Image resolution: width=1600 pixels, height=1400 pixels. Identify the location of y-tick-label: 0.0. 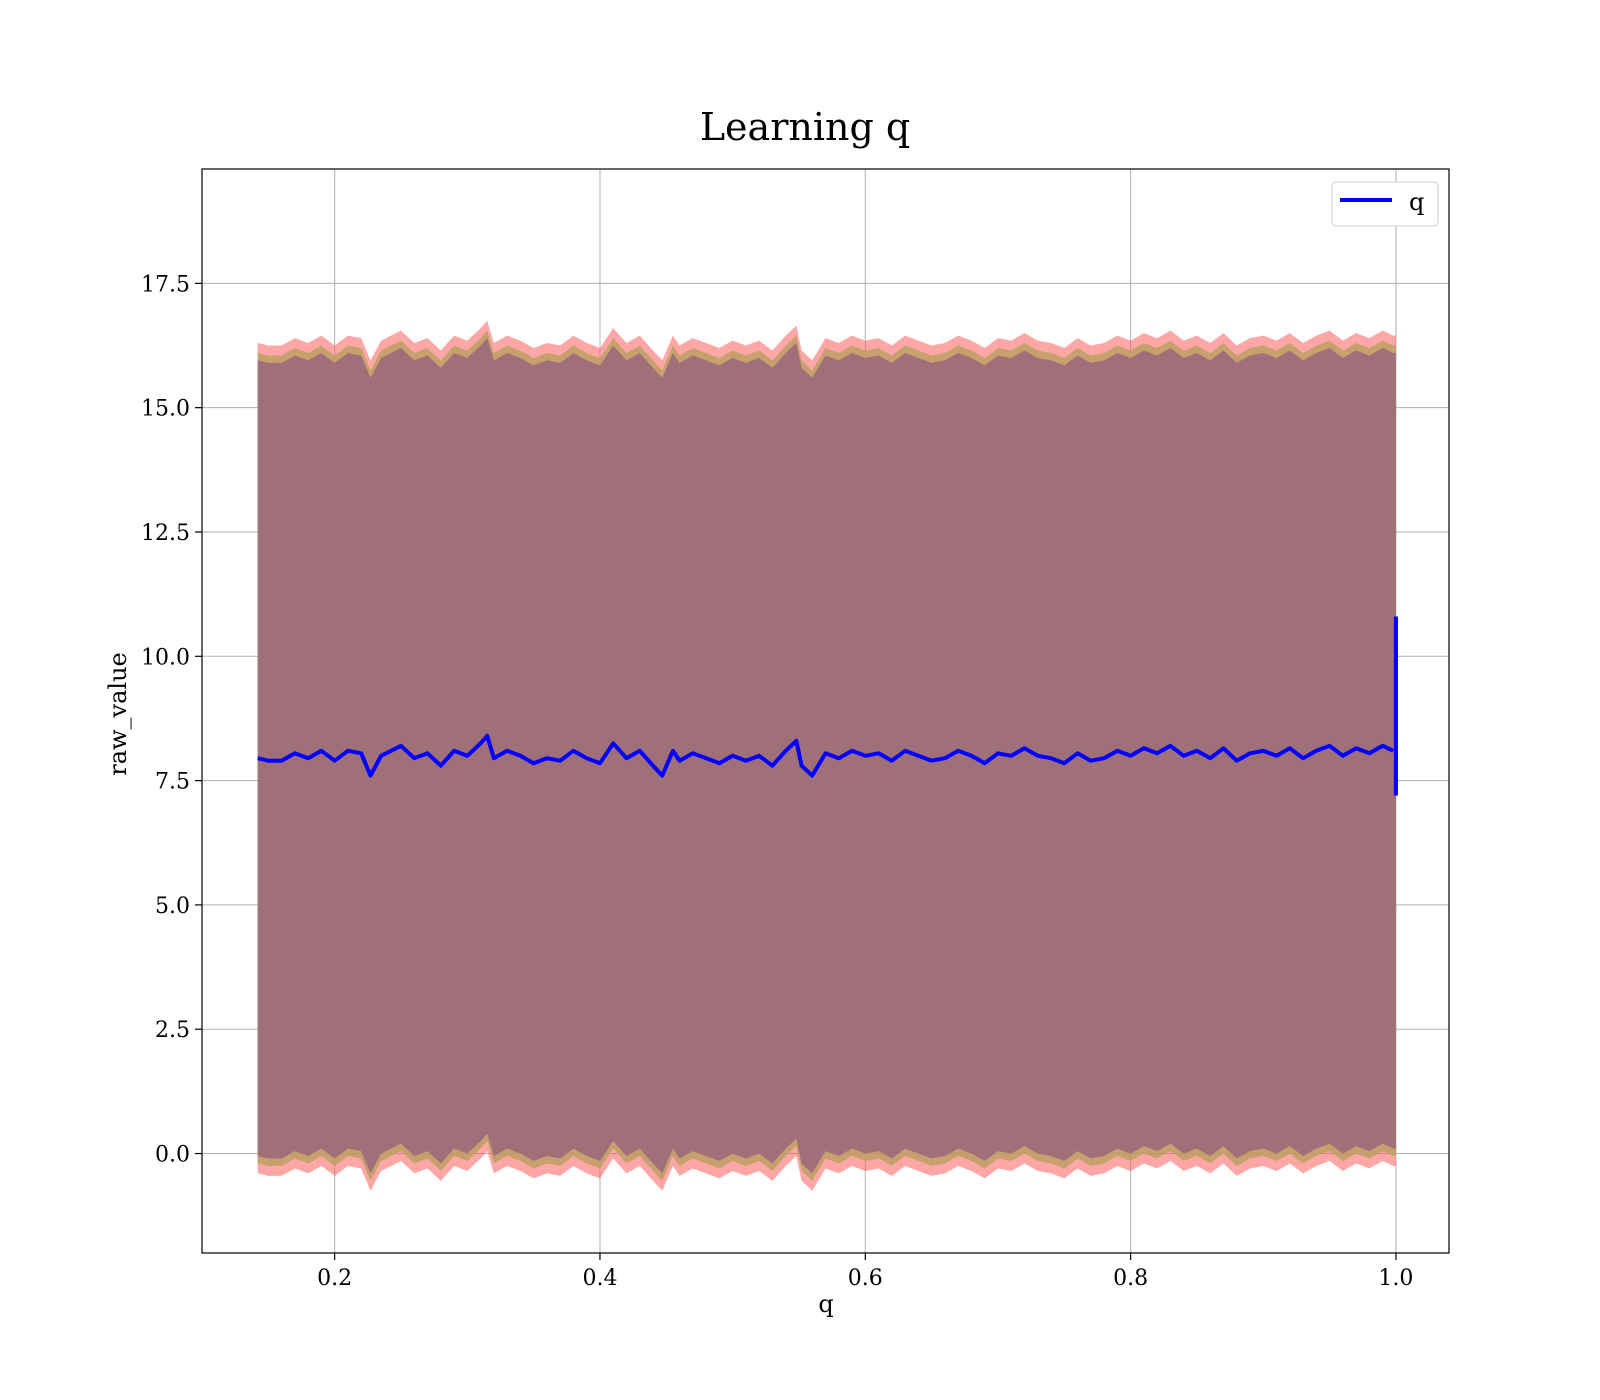
(172, 1155).